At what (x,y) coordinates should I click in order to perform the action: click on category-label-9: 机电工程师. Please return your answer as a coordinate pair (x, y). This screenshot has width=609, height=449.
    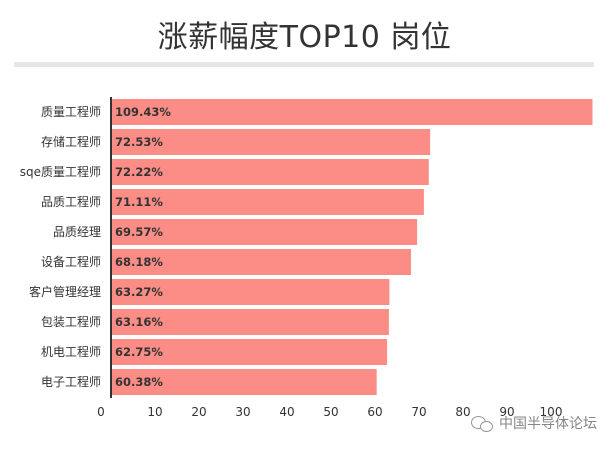
    Looking at the image, I should click on (71, 351).